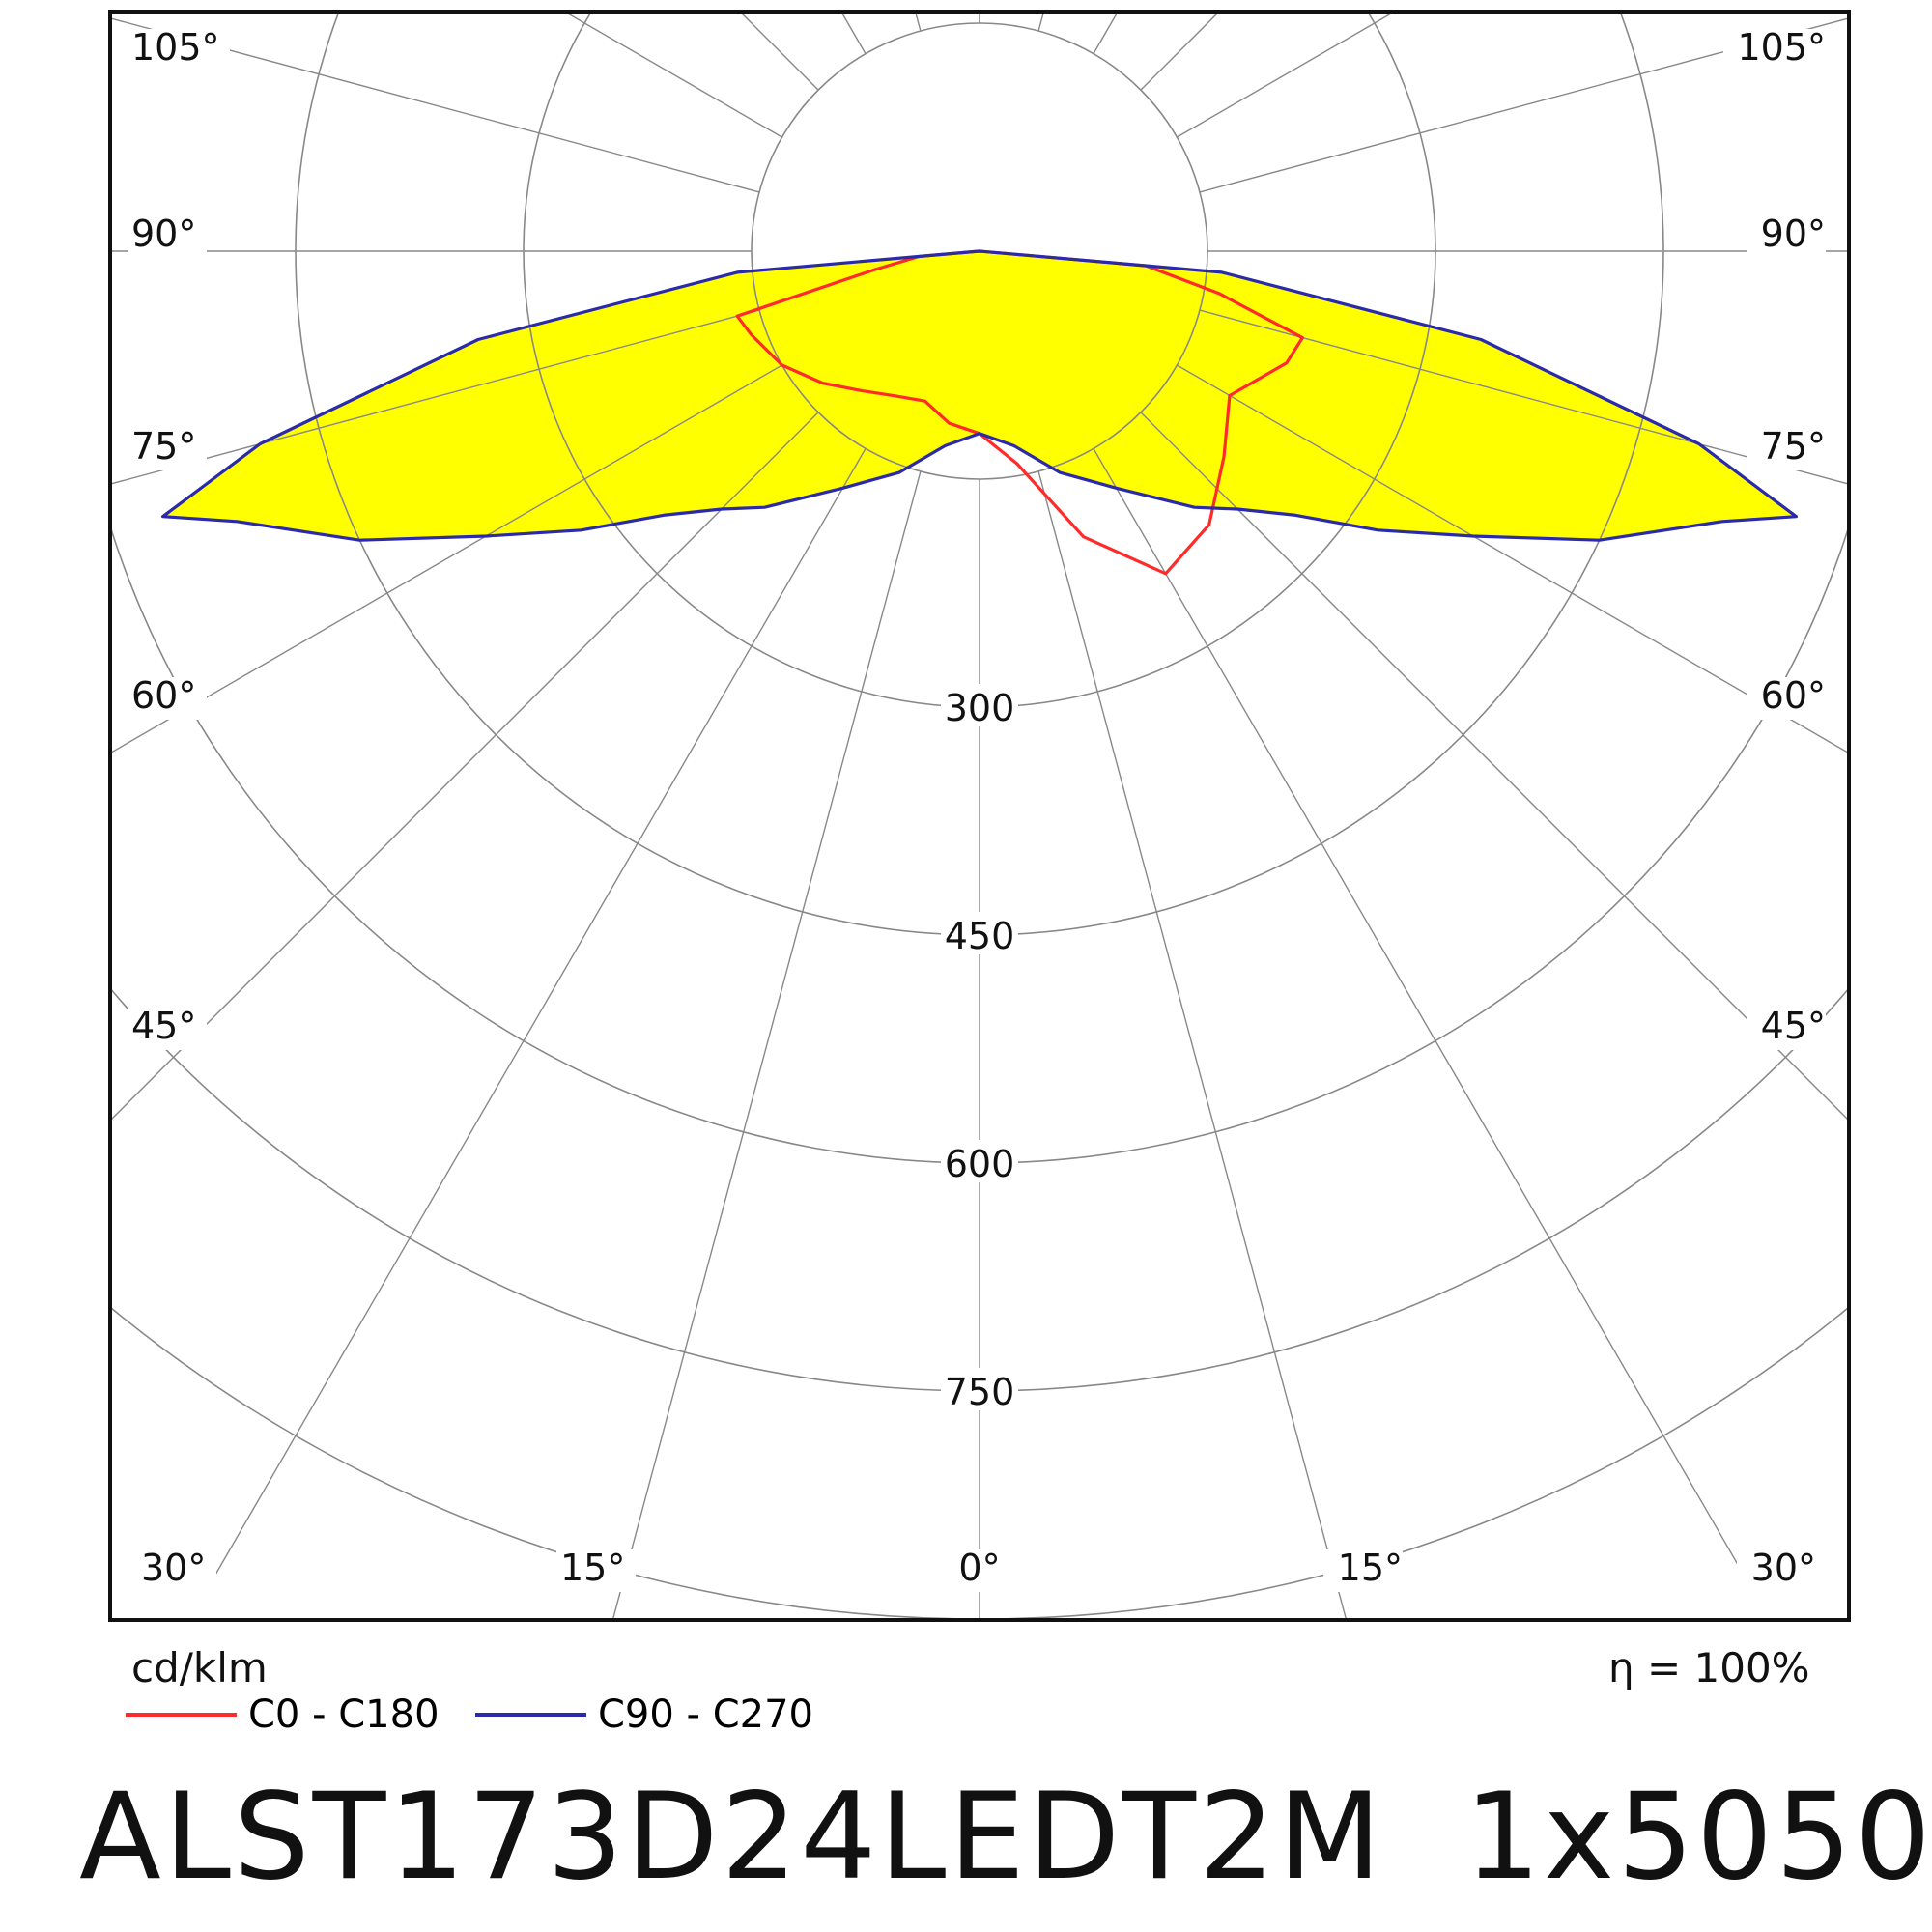 Image resolution: width=1932 pixels, height=1932 pixels. Describe the element at coordinates (1793, 234) in the screenshot. I see `angle-label-right: 90°` at that location.